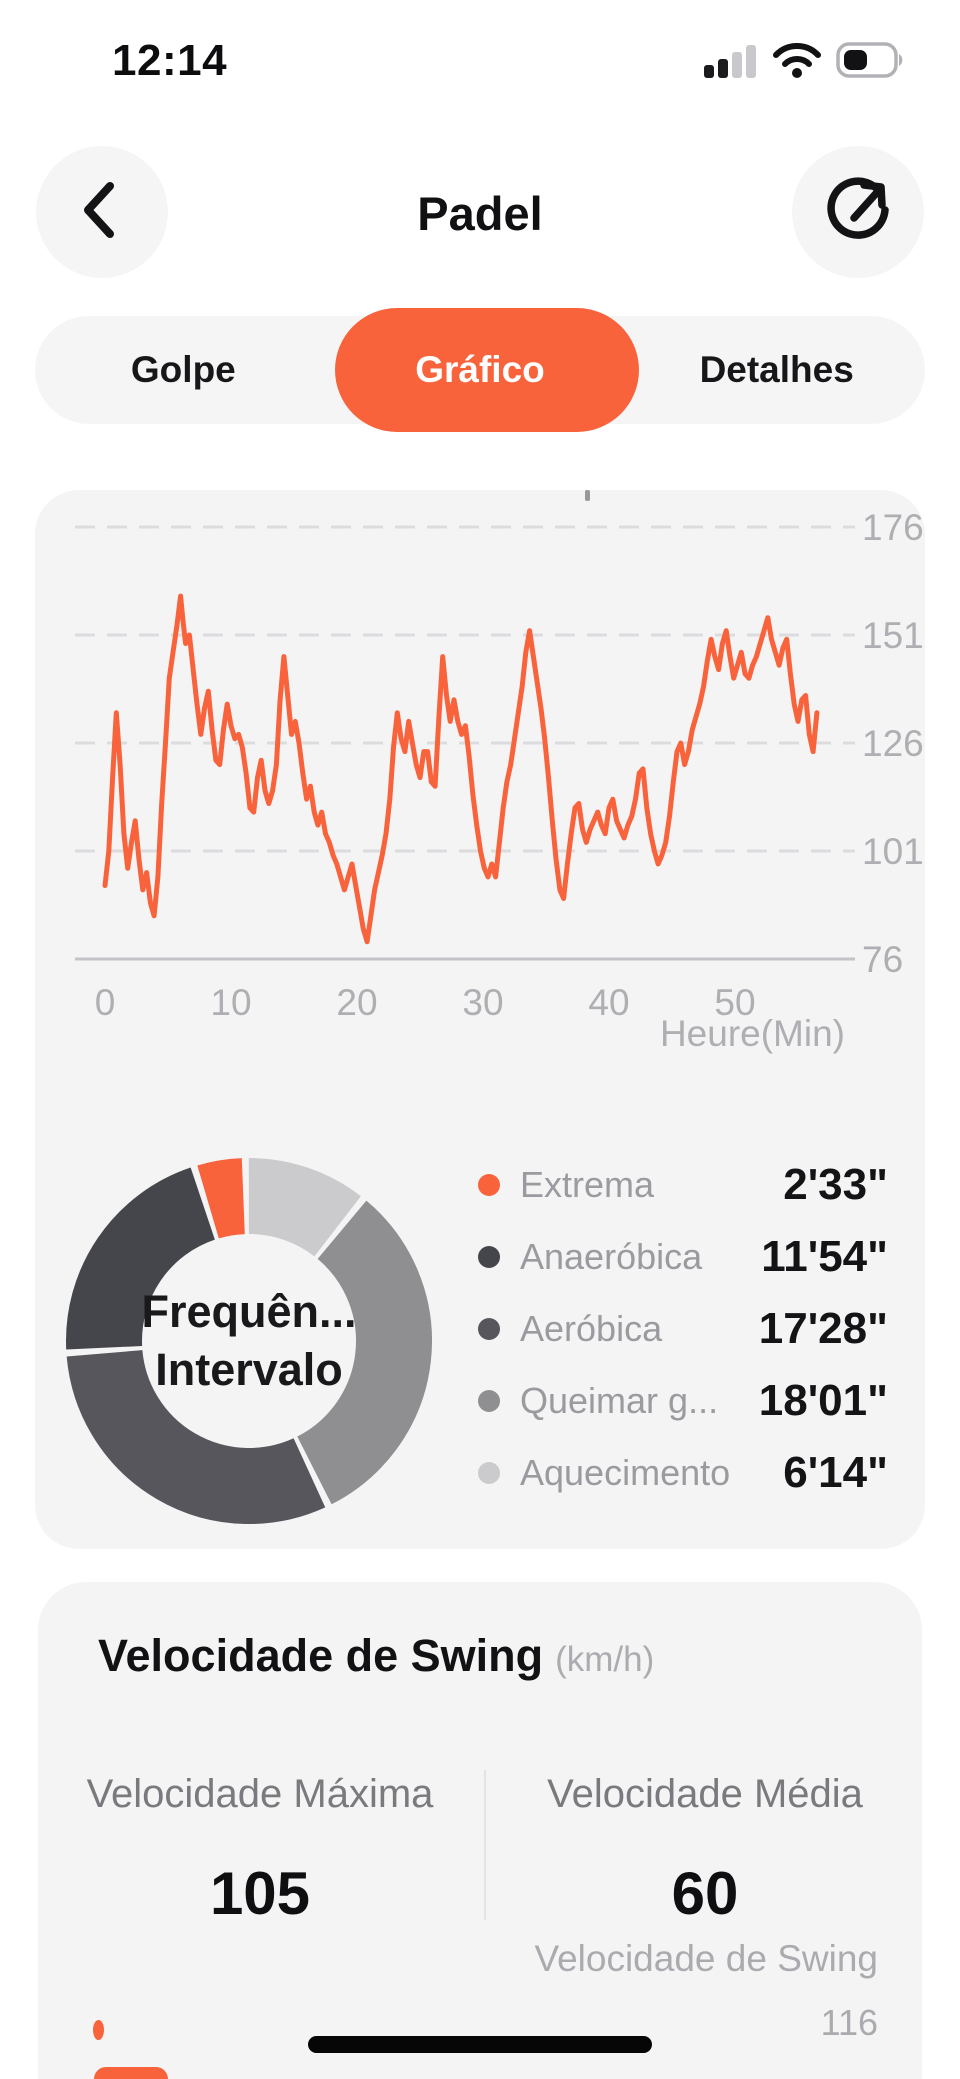  I want to click on tab-golpe: Golpe, so click(183, 369).